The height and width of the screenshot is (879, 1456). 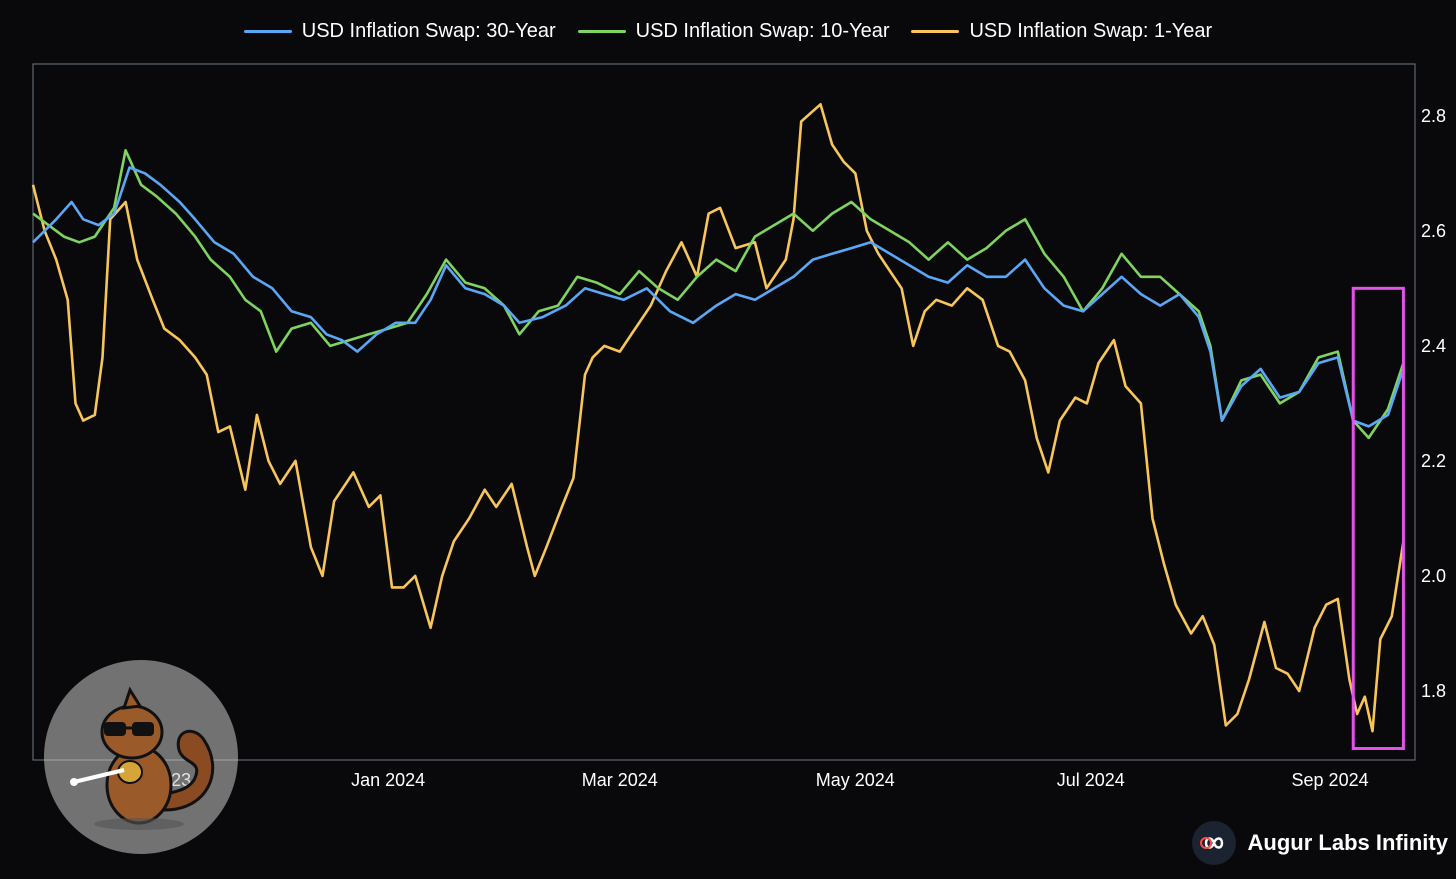 I want to click on legend-item-10y: USD Inflation Swap: 10-Year, so click(x=733, y=31).